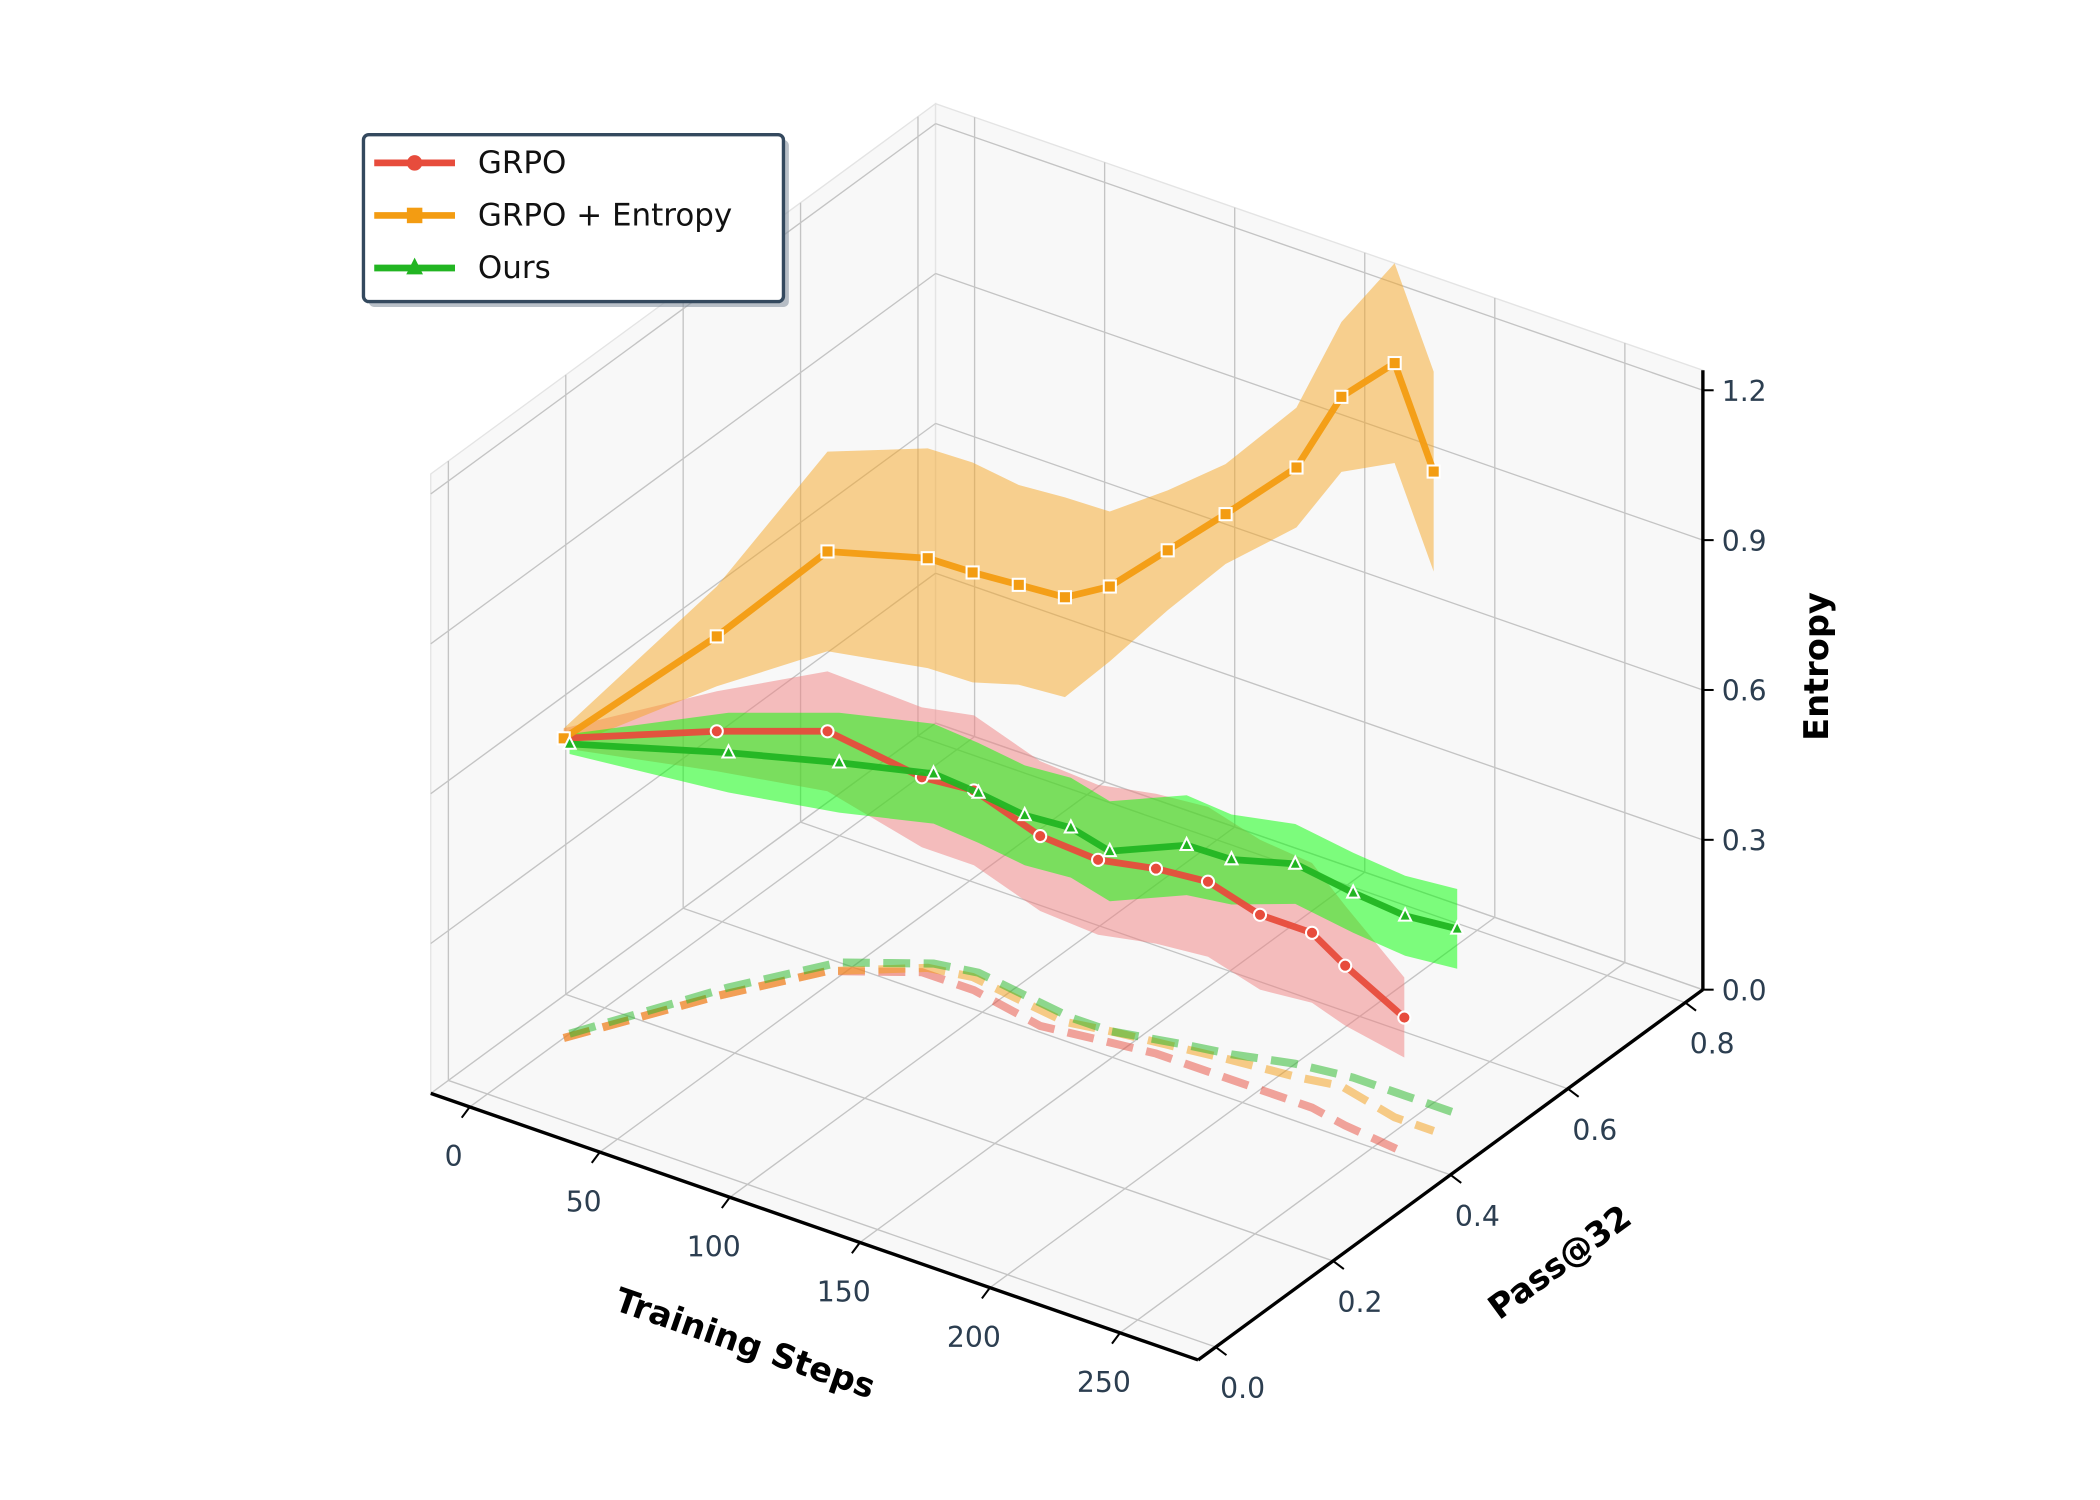 This screenshot has height=1500, width=2100. What do you see at coordinates (605, 215) in the screenshot?
I see `legend-label: GRPO + Entropy` at bounding box center [605, 215].